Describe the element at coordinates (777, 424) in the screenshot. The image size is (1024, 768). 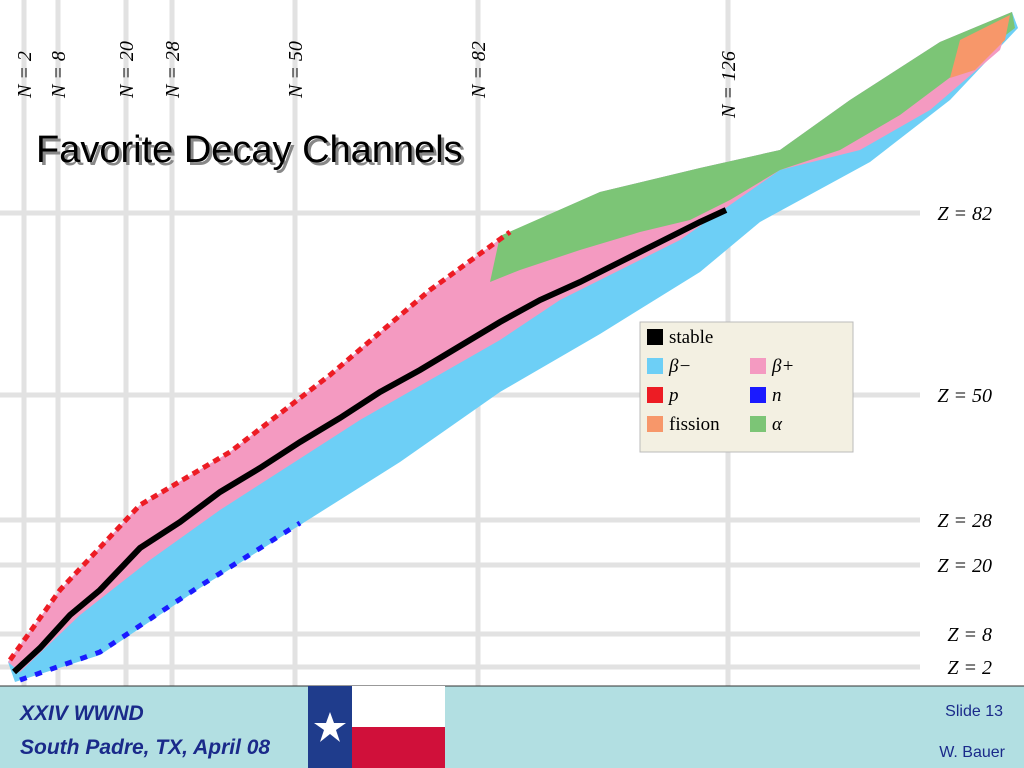
I see `legend-label: α` at that location.